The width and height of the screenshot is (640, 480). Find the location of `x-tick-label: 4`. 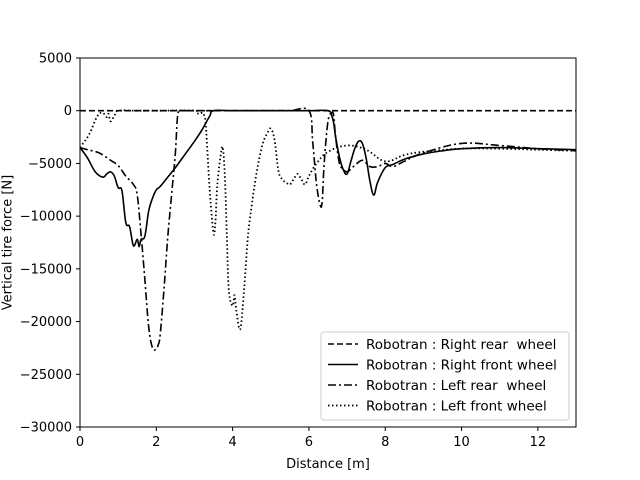

x-tick-label: 4 is located at coordinates (232, 442).